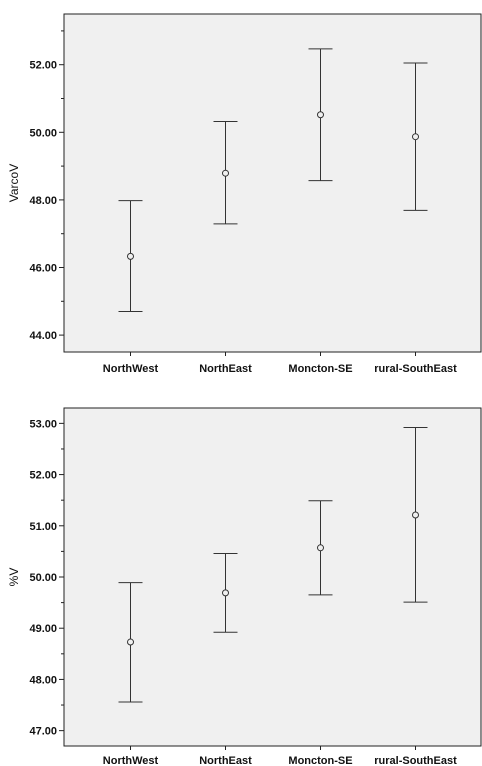  Describe the element at coordinates (14, 577) in the screenshot. I see `y-axis-title: %V` at that location.